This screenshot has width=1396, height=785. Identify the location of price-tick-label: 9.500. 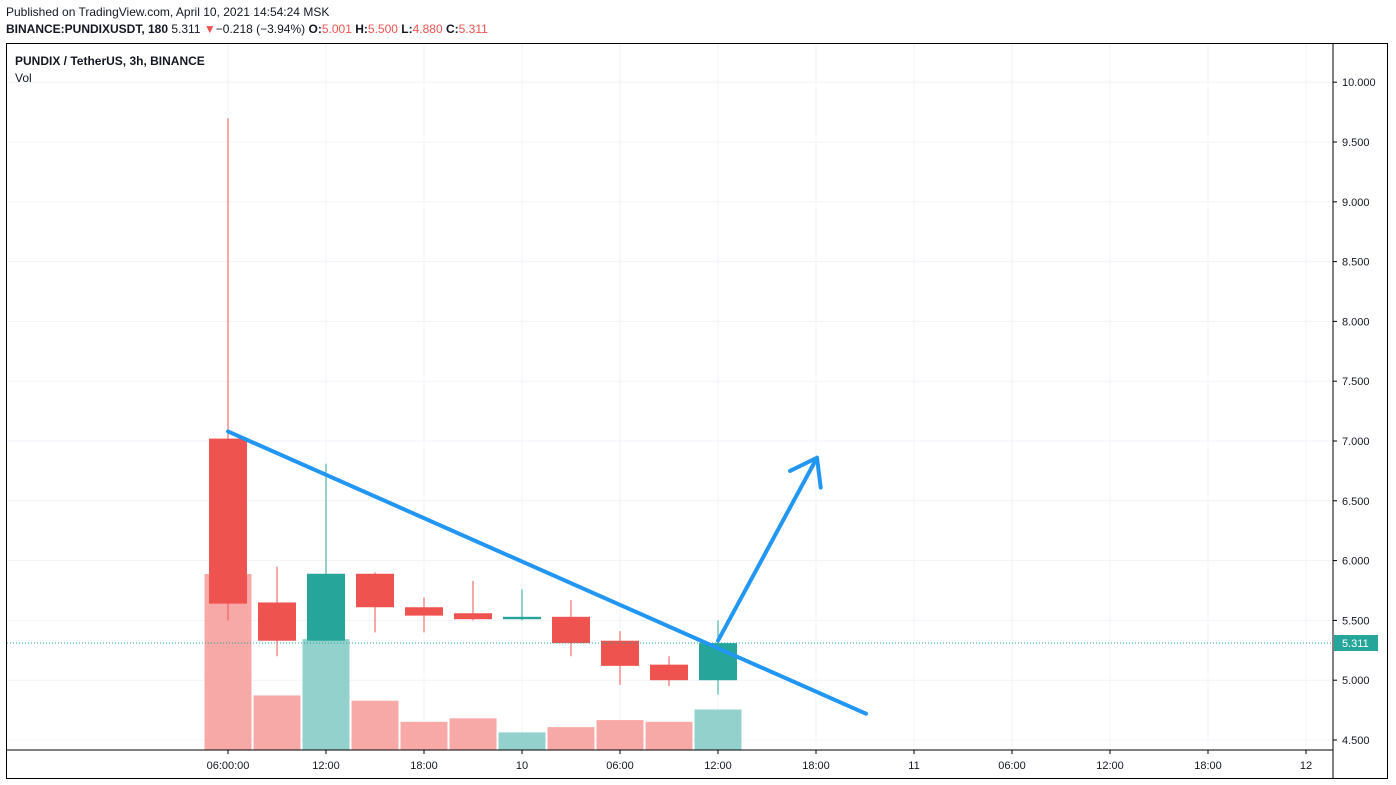
(1356, 143).